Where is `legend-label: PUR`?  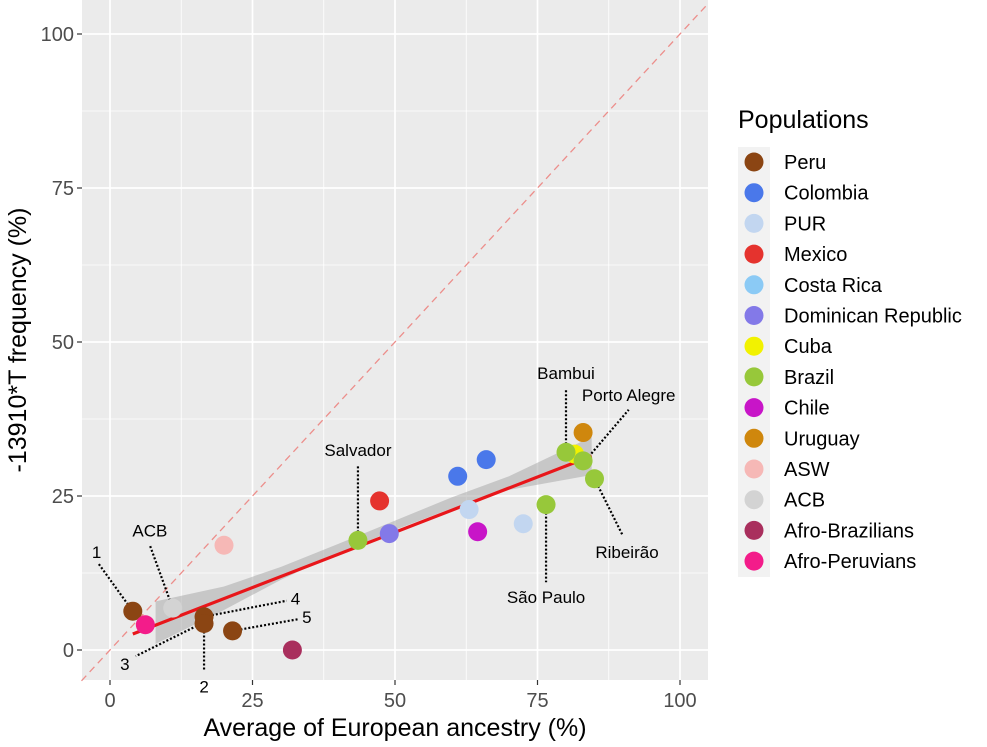
legend-label: PUR is located at coordinates (805, 224).